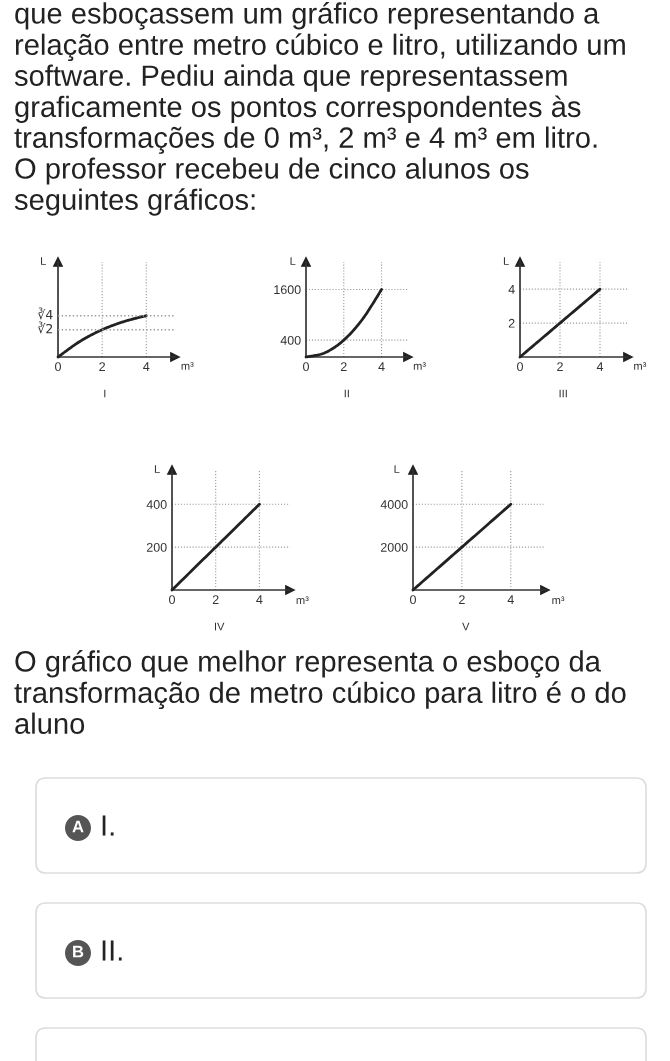  Describe the element at coordinates (112, 950) in the screenshot. I see `text: II.` at that location.